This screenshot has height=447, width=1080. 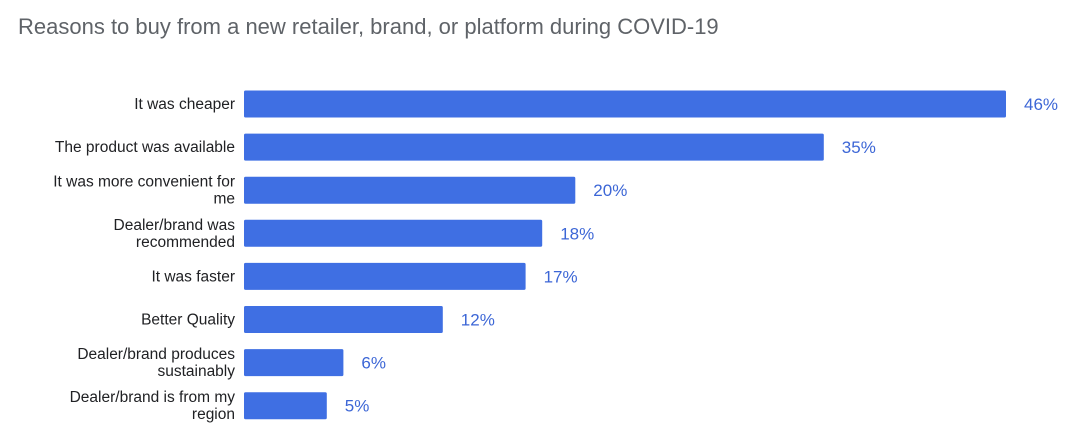 What do you see at coordinates (478, 320) in the screenshot?
I see `value-label-6: 12%` at bounding box center [478, 320].